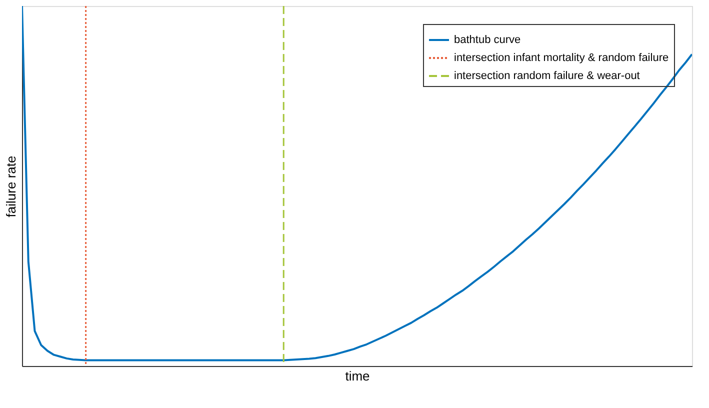 This screenshot has width=709, height=408. Describe the element at coordinates (11, 187) in the screenshot. I see `y-axis-title: failure rate` at that location.